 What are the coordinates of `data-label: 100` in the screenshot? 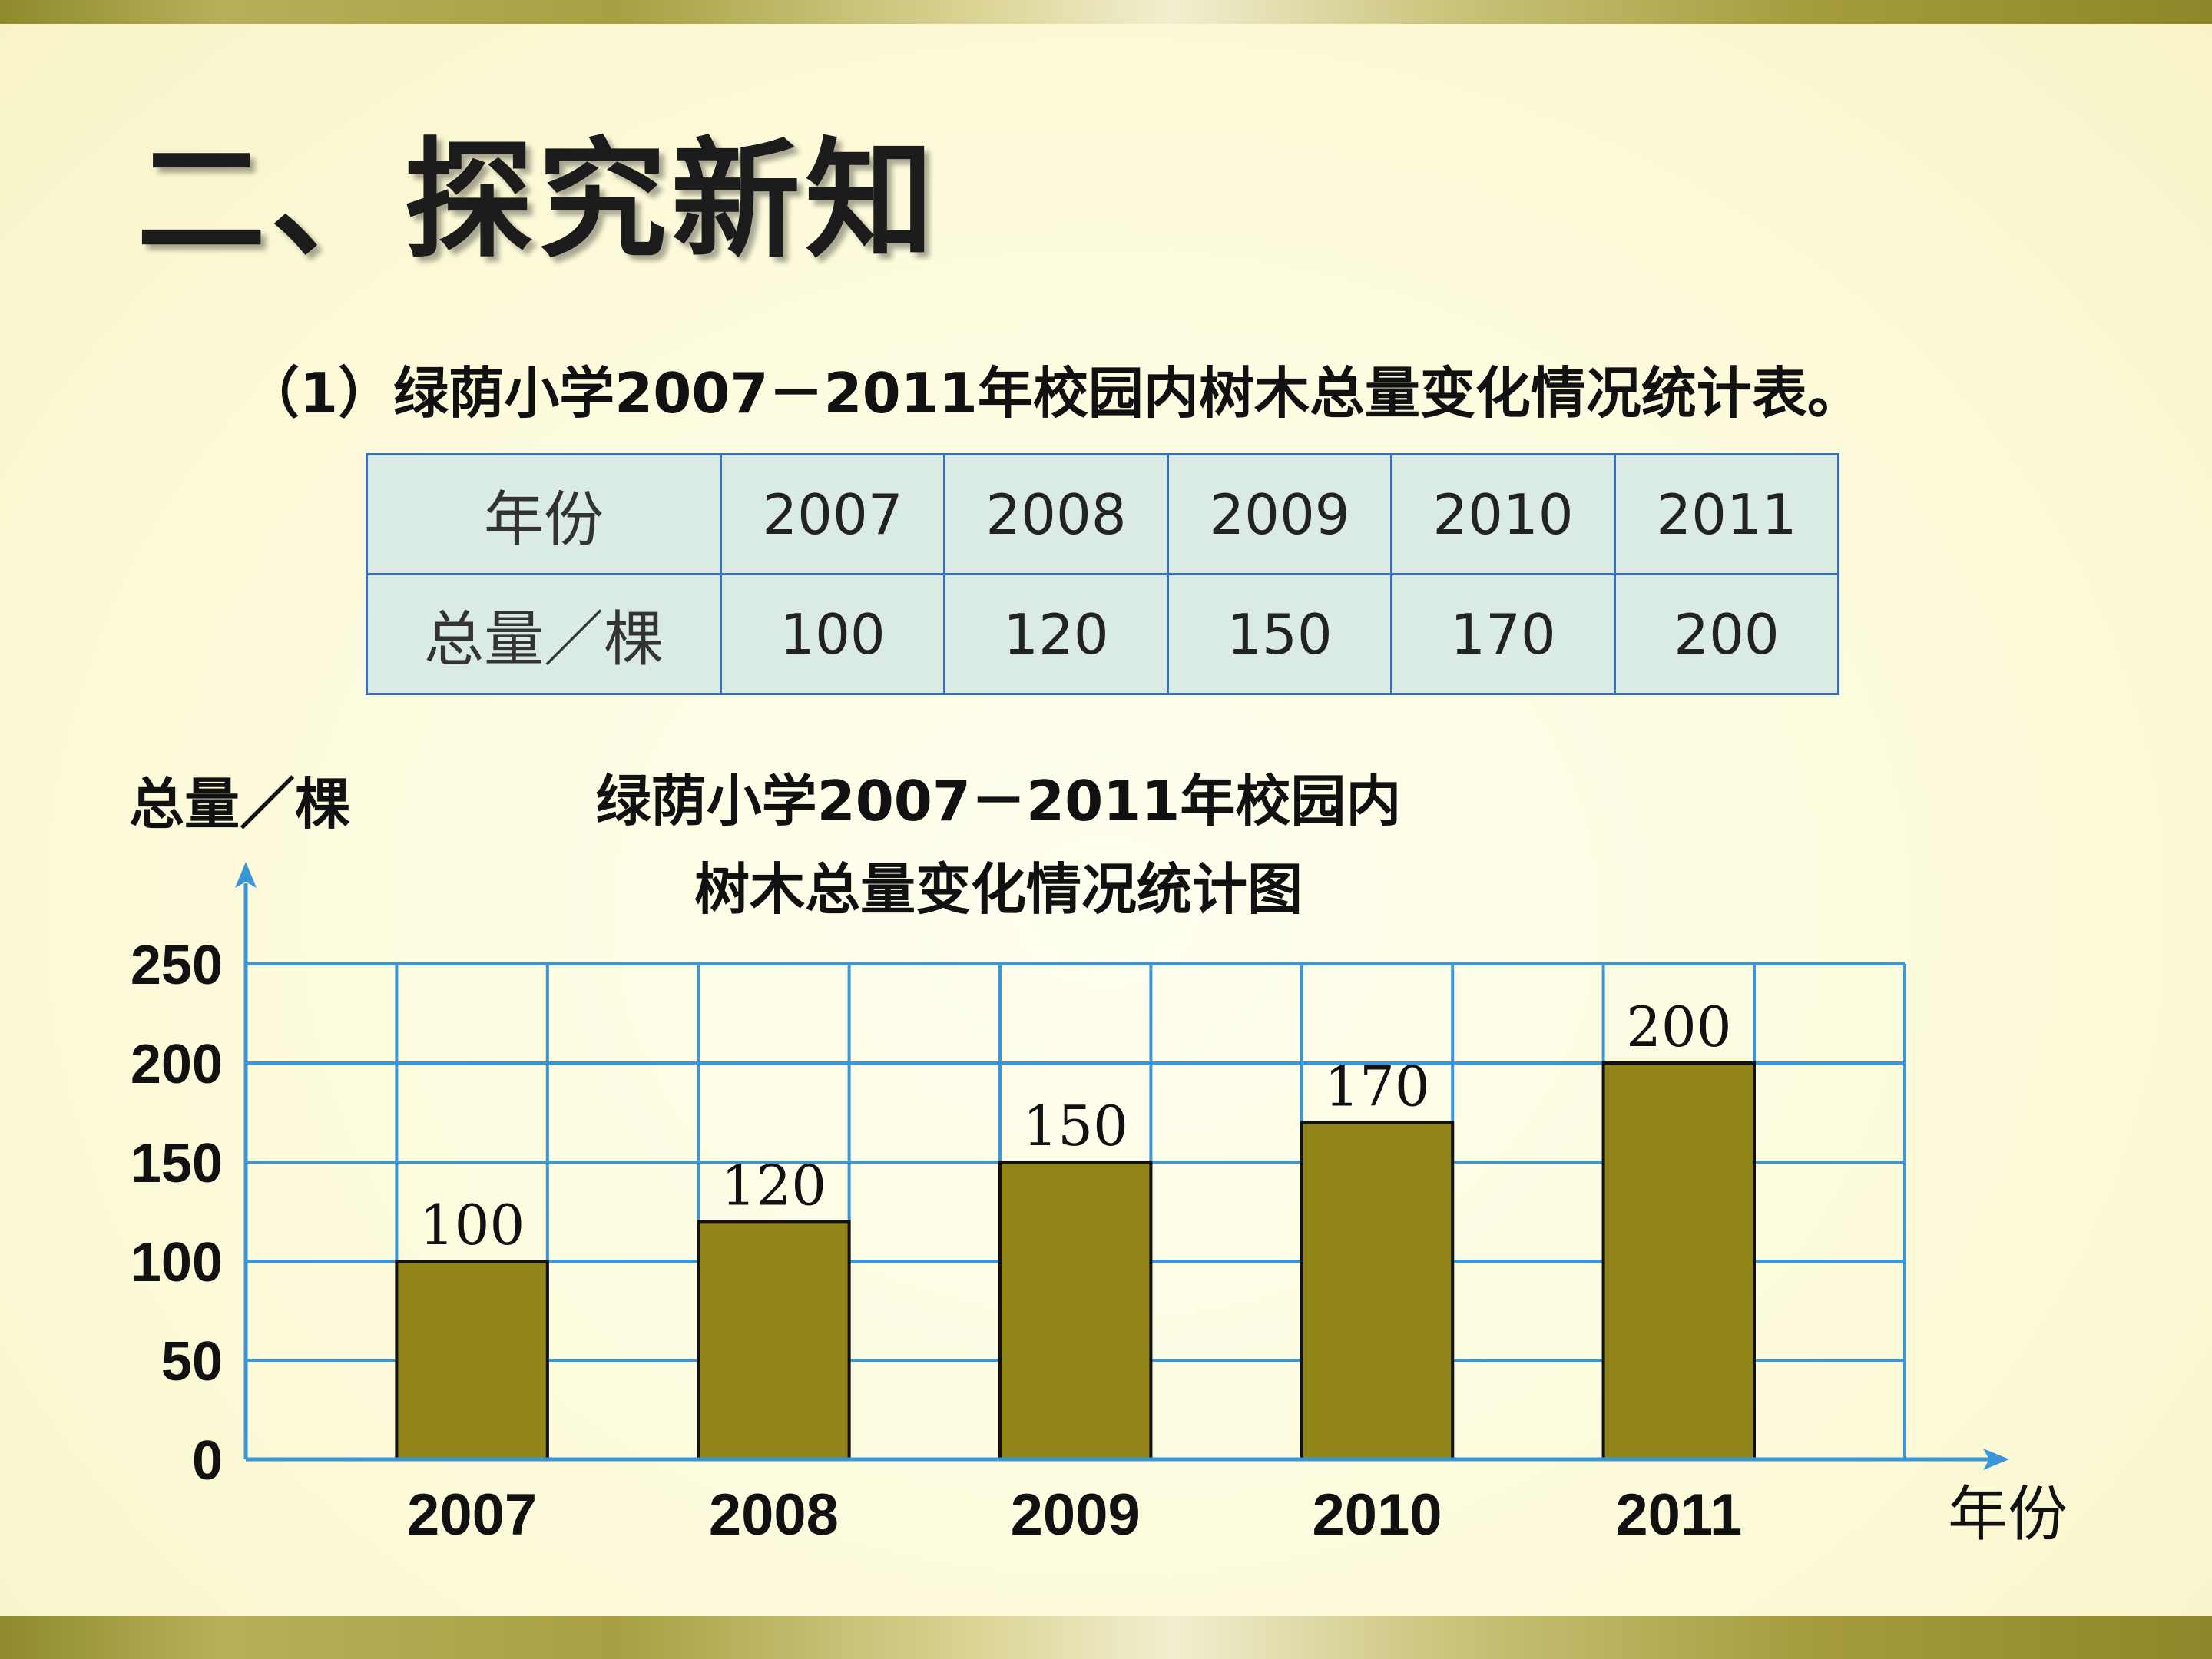 It's located at (472, 1225).